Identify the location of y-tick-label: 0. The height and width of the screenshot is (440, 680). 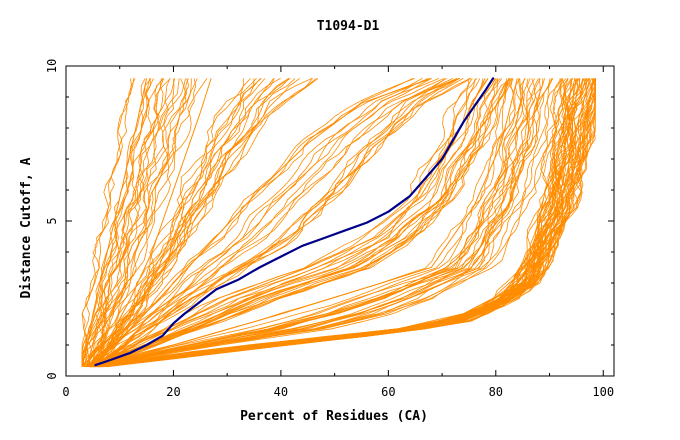
(52, 375).